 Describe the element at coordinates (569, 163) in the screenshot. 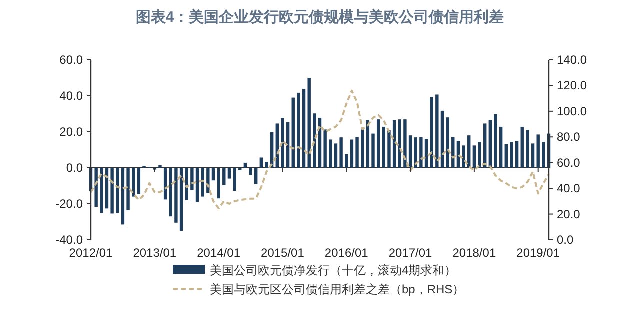

I see `y2-tick-label: 60.0` at that location.